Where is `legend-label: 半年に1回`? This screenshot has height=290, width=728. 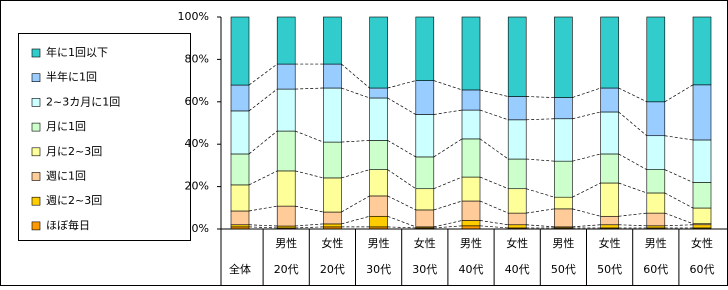
legend-label: 半年に1回 is located at coordinates (71, 77).